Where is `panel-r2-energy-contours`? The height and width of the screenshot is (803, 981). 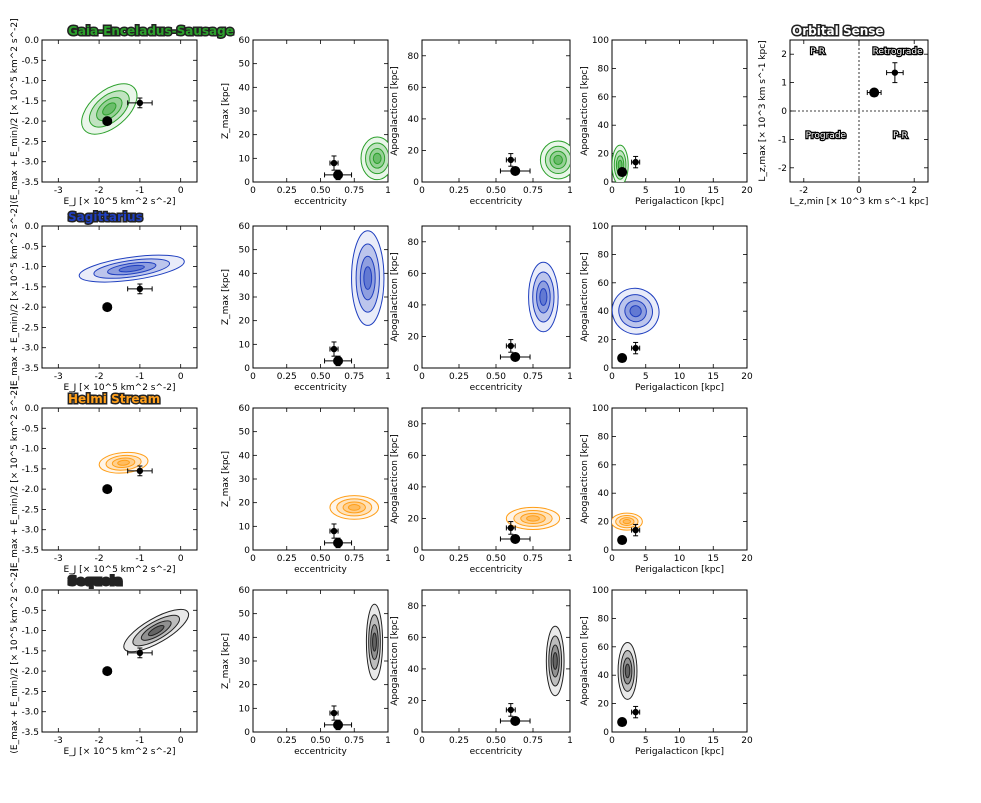
panel-r2-energy-contours is located at coordinates (123, 462).